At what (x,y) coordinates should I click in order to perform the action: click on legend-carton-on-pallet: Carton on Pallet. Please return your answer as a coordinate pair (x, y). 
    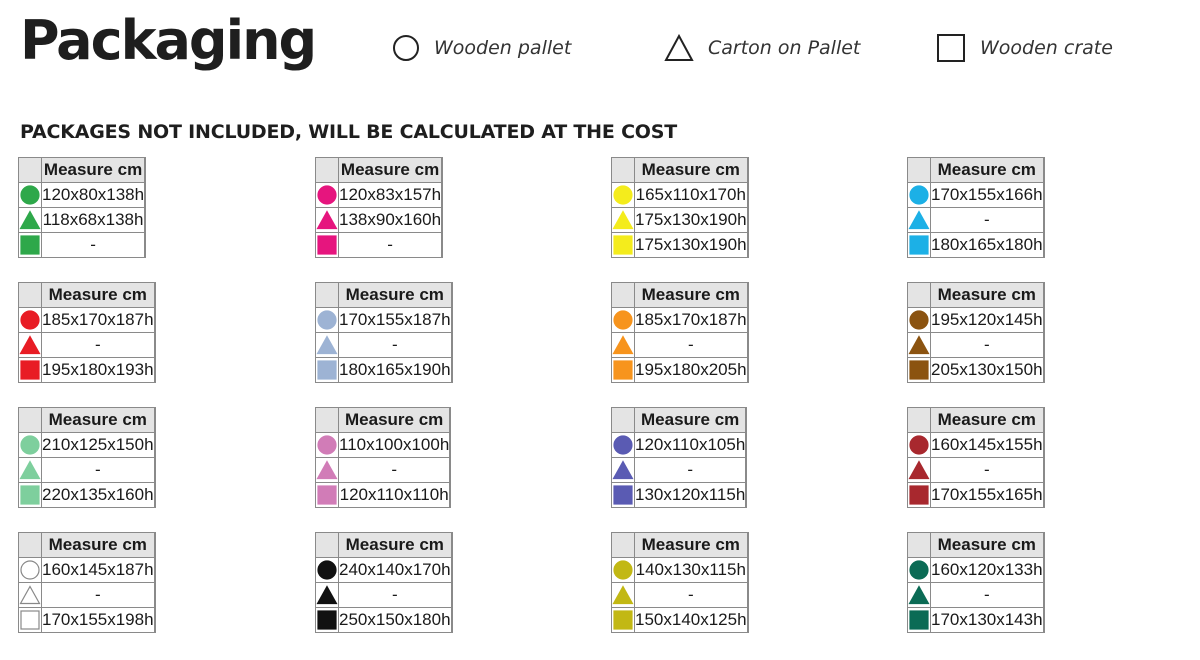
    Looking at the image, I should click on (762, 48).